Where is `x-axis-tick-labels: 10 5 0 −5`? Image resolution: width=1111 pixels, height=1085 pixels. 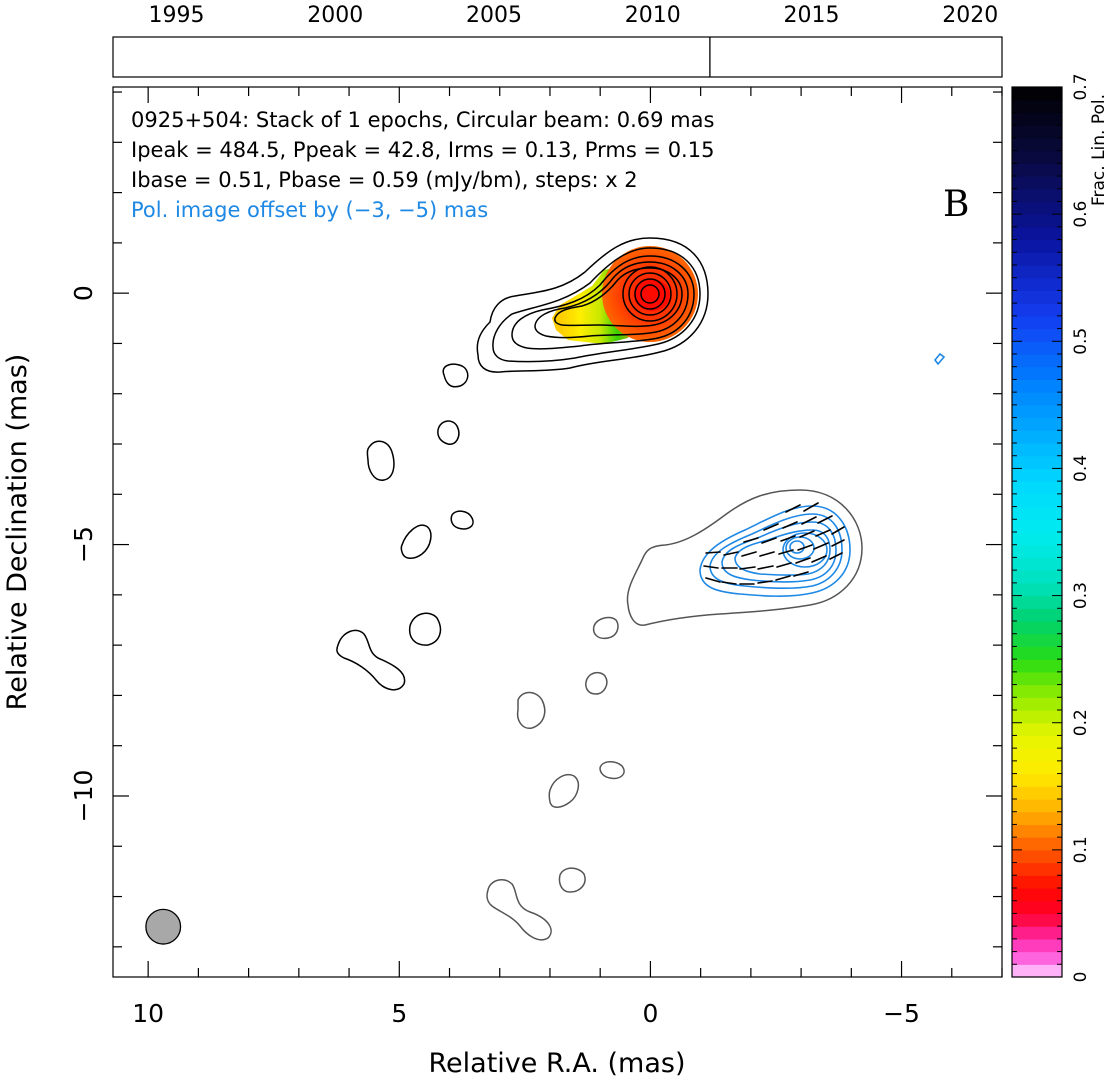 x-axis-tick-labels: 10 5 0 −5 is located at coordinates (526, 1013).